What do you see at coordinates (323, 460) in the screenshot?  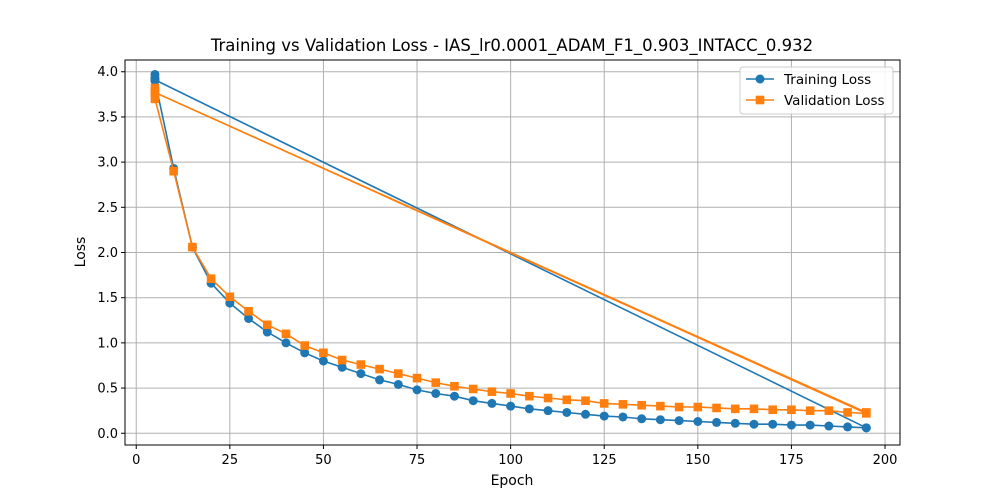 I see `x-tick-label: 50` at bounding box center [323, 460].